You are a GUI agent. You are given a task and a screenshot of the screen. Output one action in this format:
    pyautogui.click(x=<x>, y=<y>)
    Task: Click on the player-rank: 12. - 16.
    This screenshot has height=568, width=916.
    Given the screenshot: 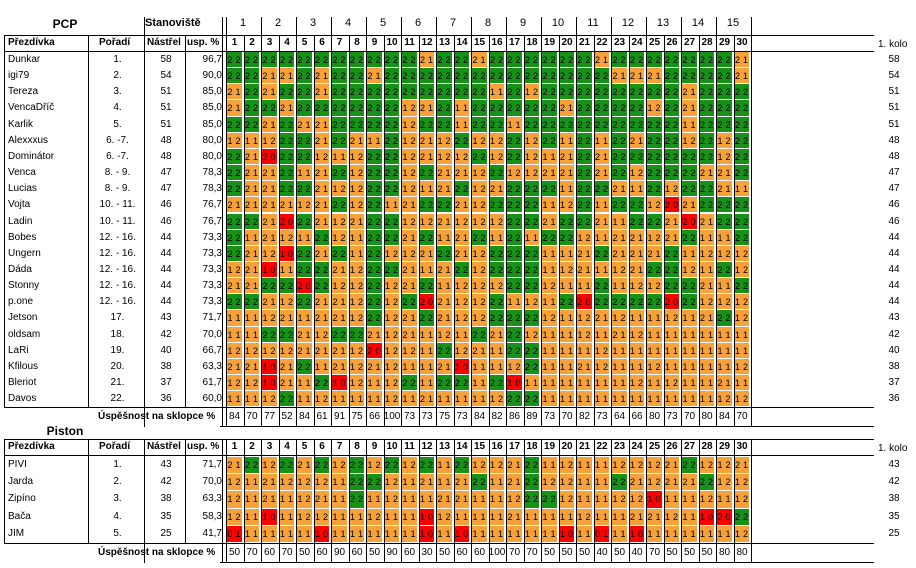 What is the action you would take?
    pyautogui.click(x=117, y=302)
    